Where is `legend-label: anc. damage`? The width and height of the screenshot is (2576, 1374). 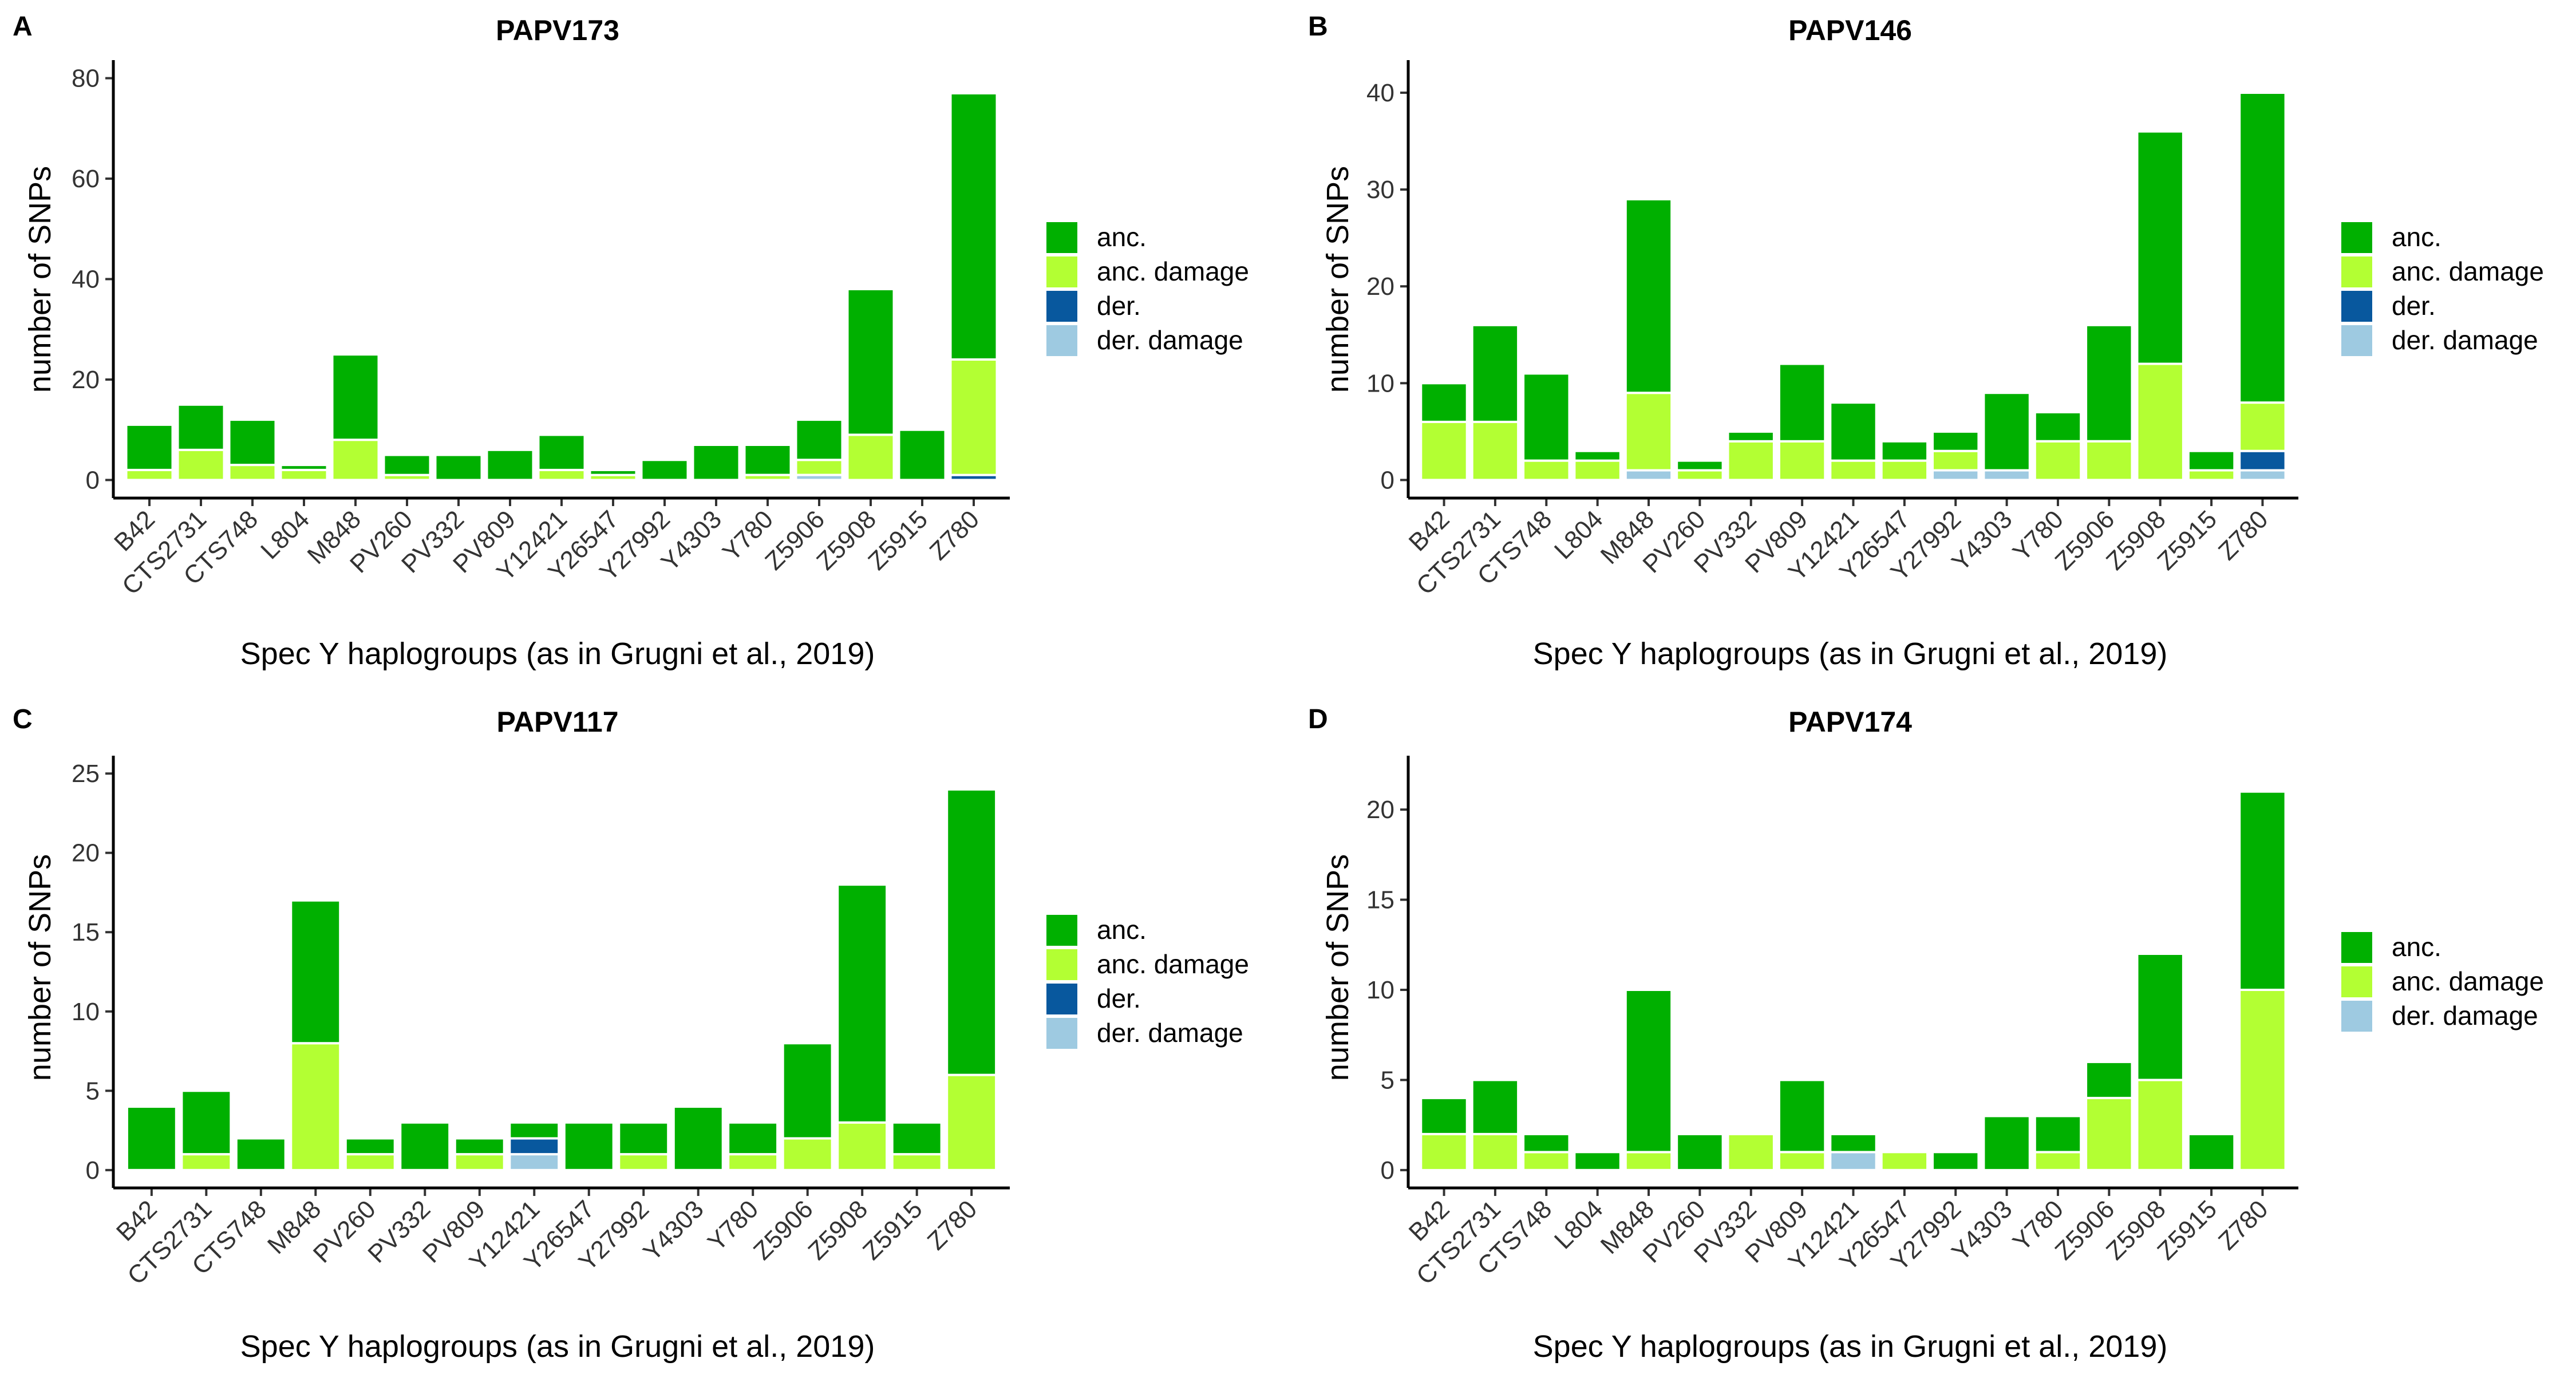 legend-label: anc. damage is located at coordinates (1173, 271).